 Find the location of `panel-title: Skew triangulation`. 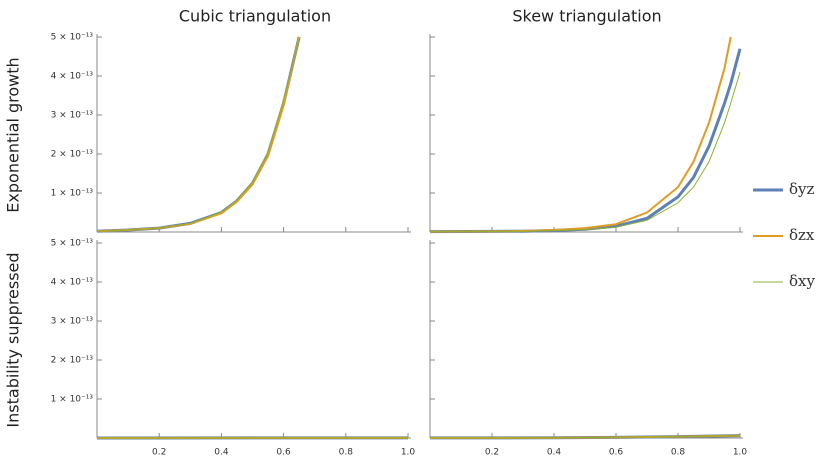

panel-title: Skew triangulation is located at coordinates (586, 16).